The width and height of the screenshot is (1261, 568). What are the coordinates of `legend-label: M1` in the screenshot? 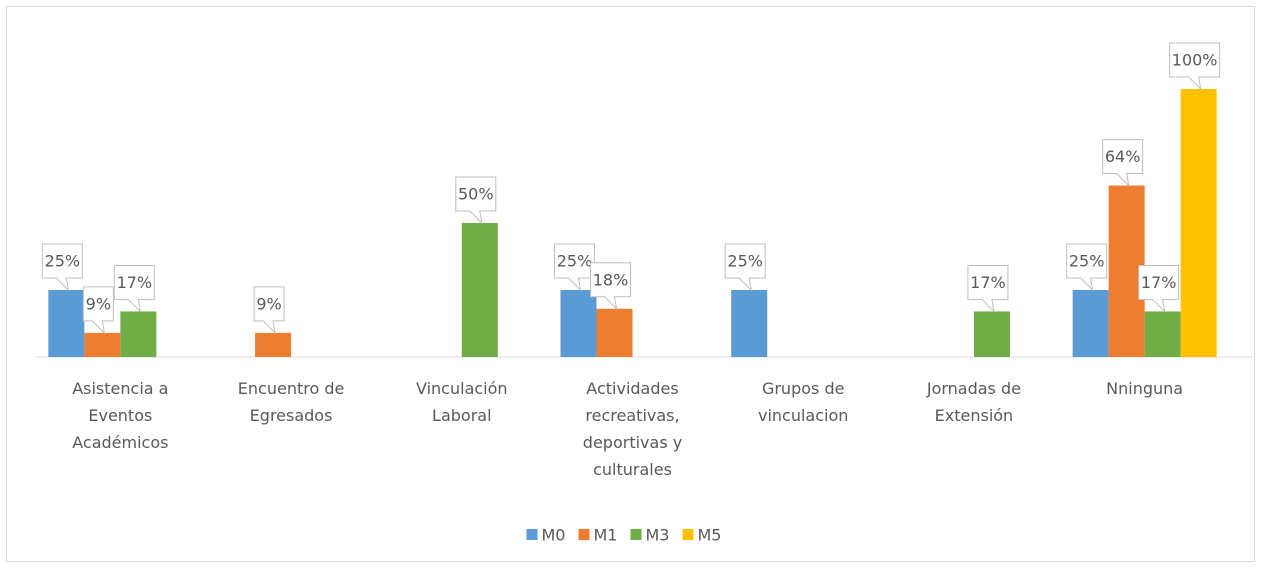 It's located at (606, 535).